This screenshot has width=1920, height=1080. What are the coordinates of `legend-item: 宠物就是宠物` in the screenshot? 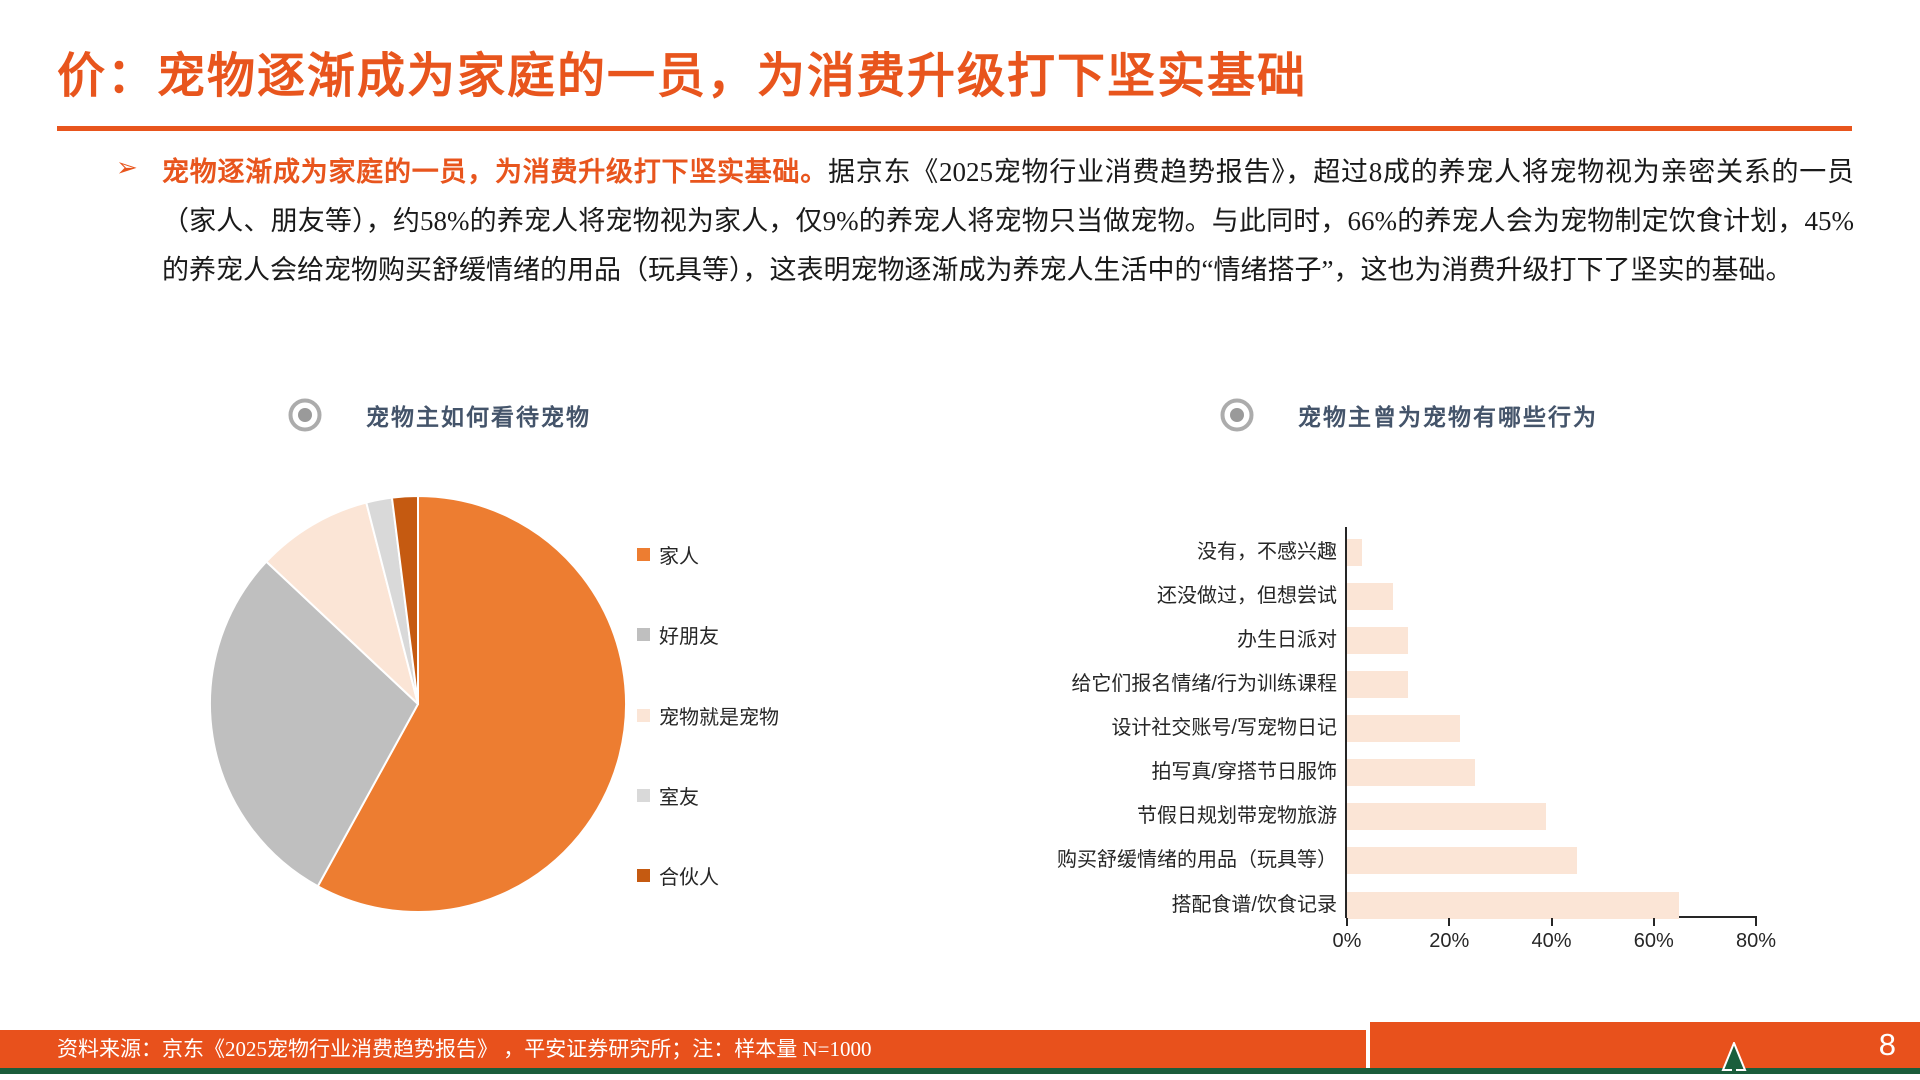 It's located at (708, 715).